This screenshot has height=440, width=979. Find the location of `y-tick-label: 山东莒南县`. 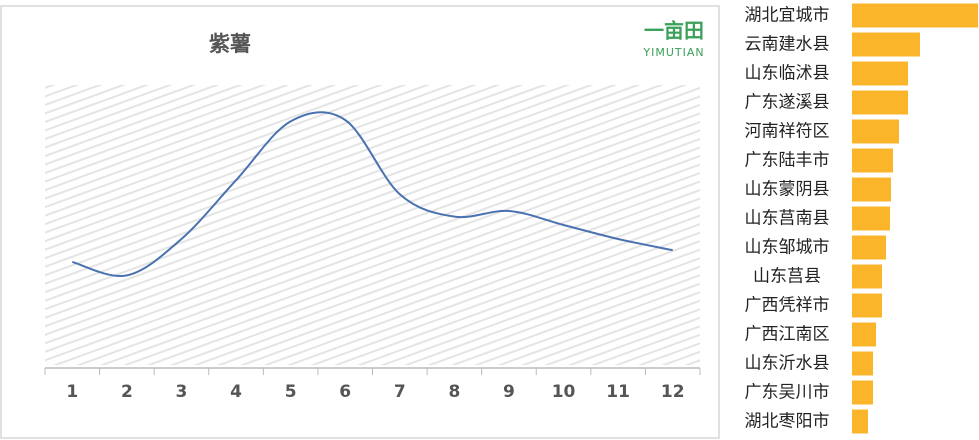

y-tick-label: 山东莒南县 is located at coordinates (787, 219).